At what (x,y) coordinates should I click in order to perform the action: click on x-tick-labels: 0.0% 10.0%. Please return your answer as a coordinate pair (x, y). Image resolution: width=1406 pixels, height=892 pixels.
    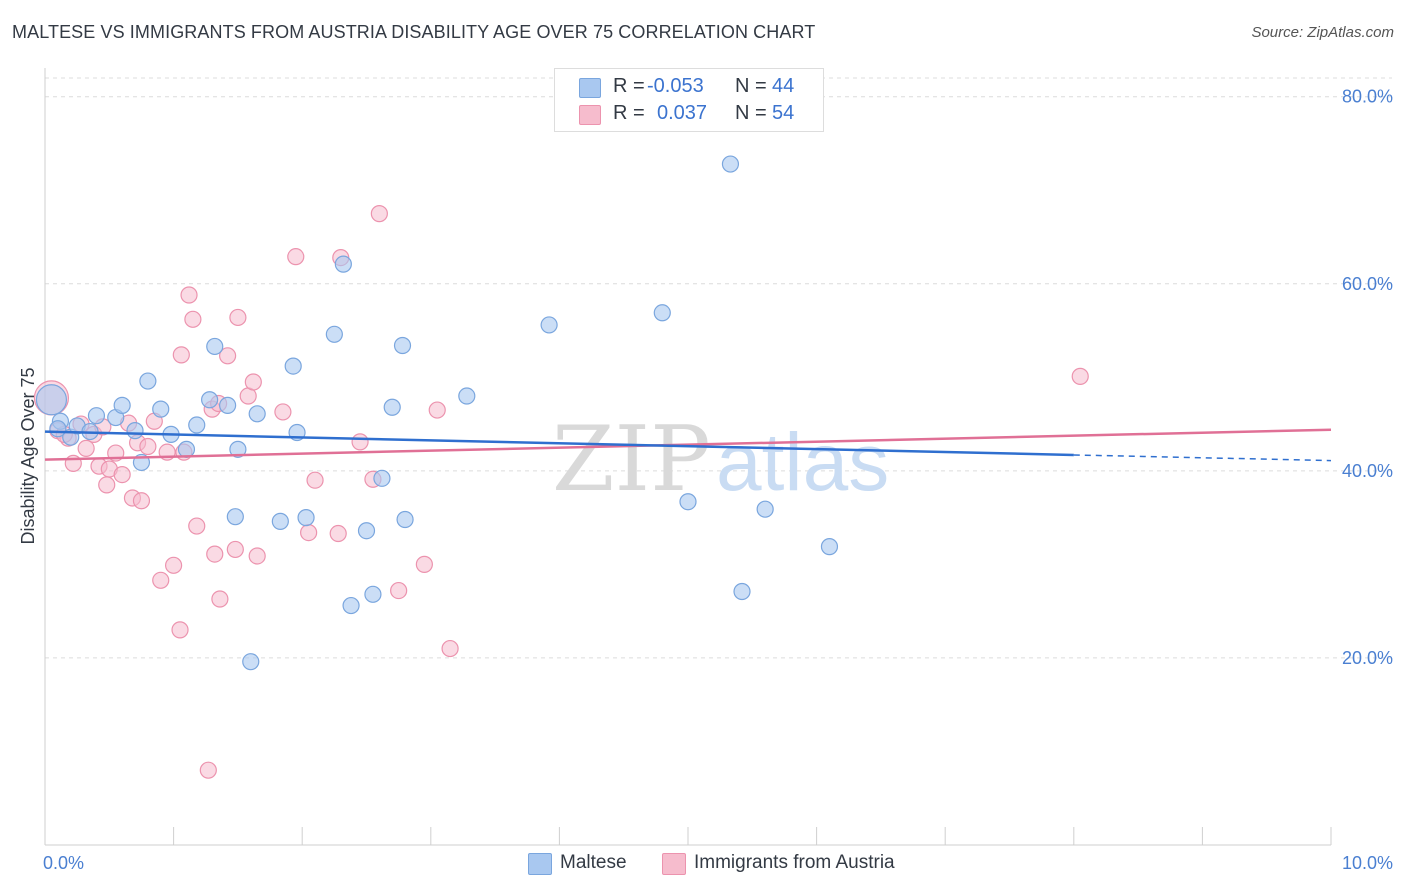
    Looking at the image, I should click on (718, 863).